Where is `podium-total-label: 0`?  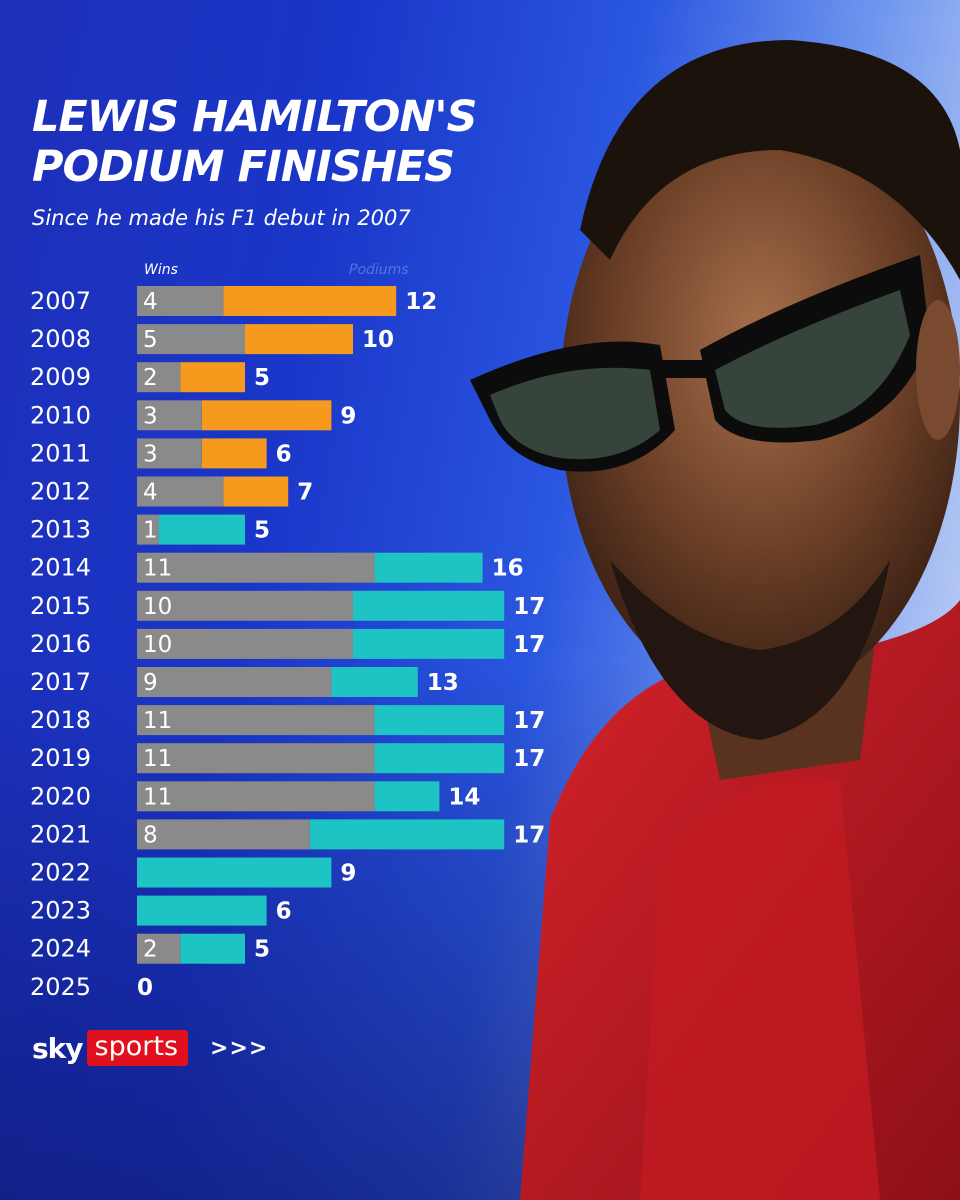
podium-total-label: 0 is located at coordinates (145, 988).